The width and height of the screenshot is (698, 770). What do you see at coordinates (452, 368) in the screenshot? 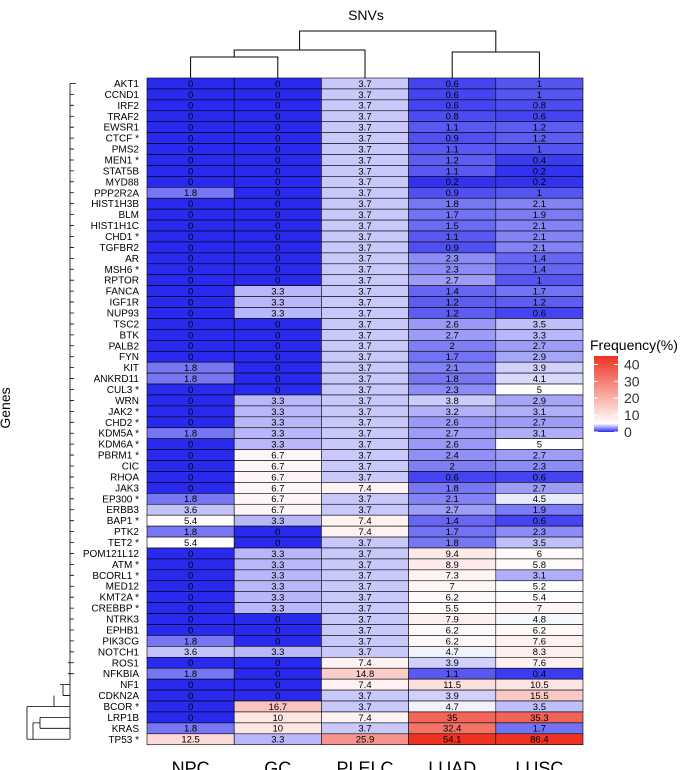
I see `cell-value: 2.1` at bounding box center [452, 368].